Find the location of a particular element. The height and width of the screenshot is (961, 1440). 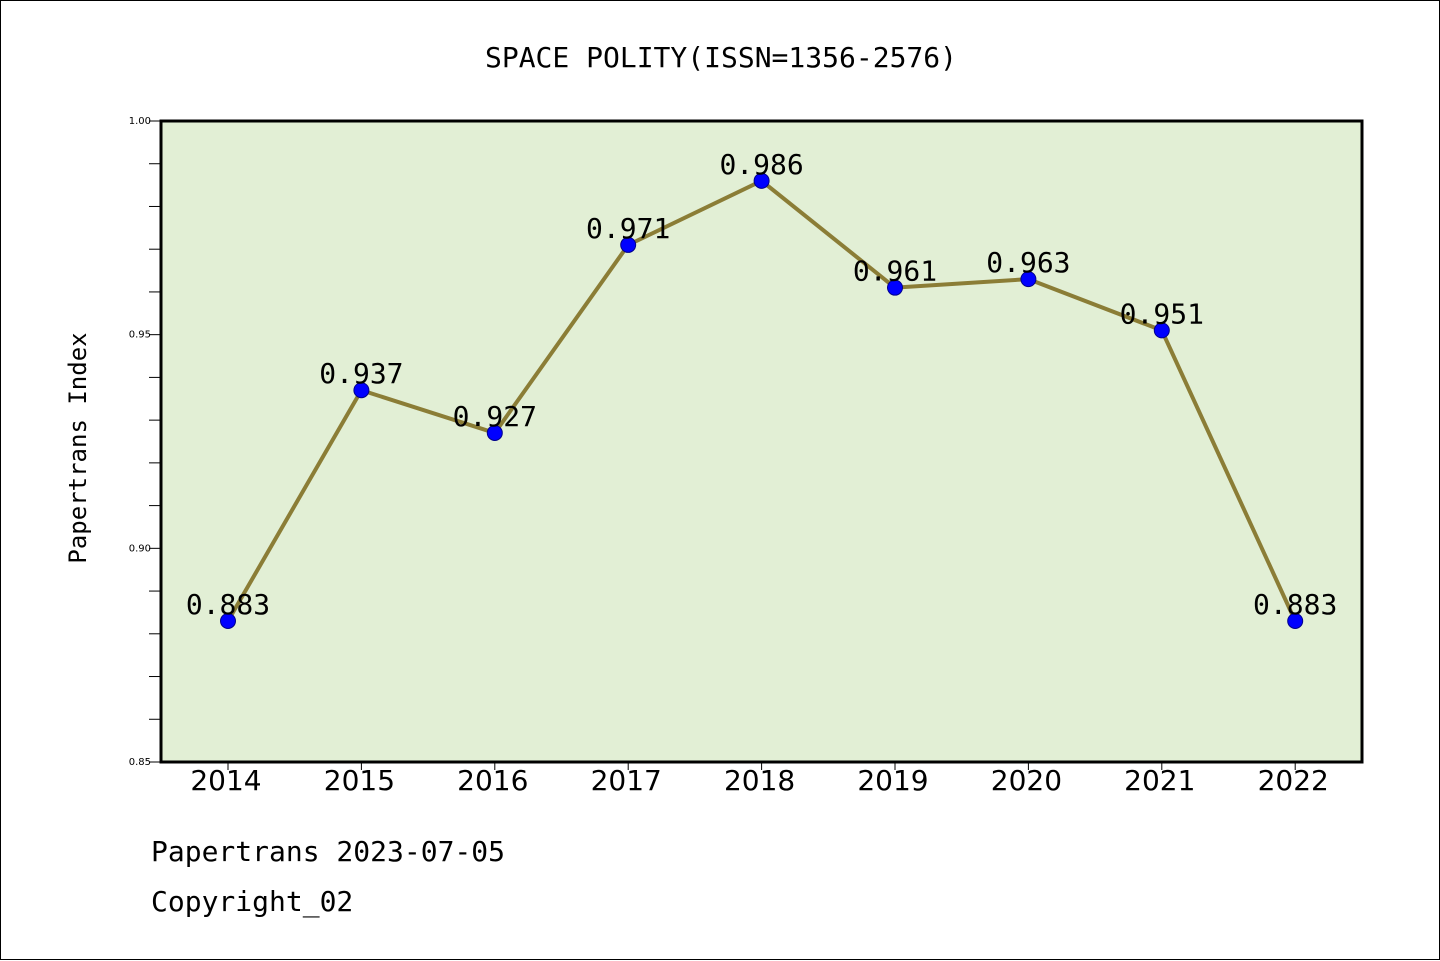

data-label: 0.927 is located at coordinates (495, 416).